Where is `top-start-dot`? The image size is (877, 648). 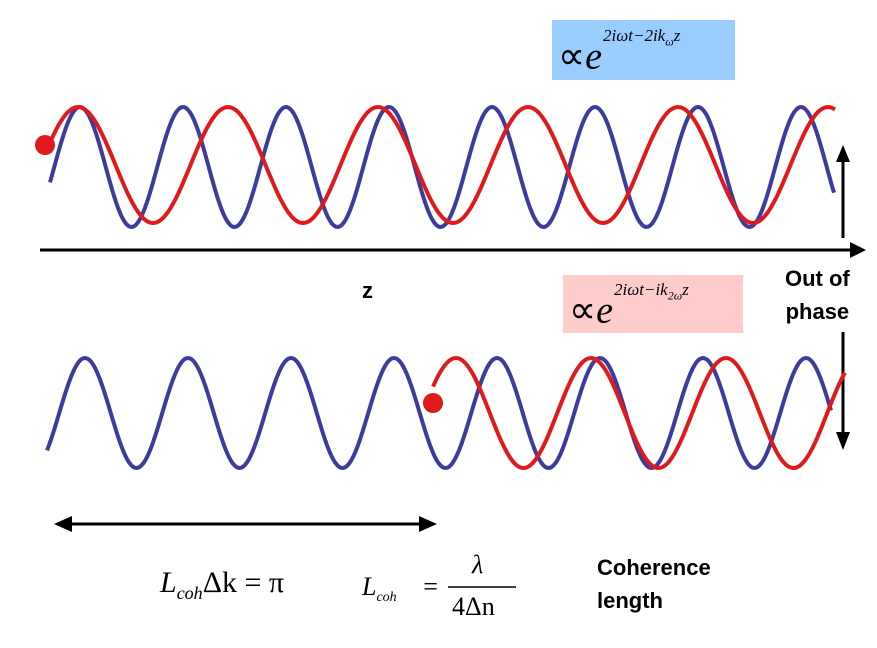
top-start-dot is located at coordinates (45, 145).